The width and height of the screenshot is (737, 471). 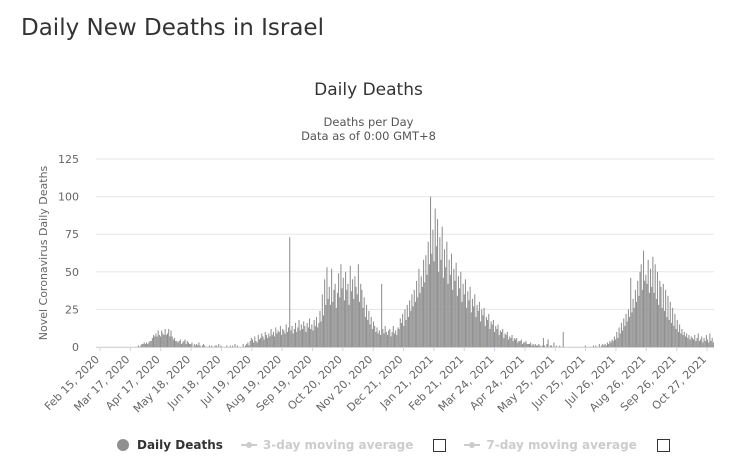 I want to click on checkbox-3-day-average, so click(x=440, y=445).